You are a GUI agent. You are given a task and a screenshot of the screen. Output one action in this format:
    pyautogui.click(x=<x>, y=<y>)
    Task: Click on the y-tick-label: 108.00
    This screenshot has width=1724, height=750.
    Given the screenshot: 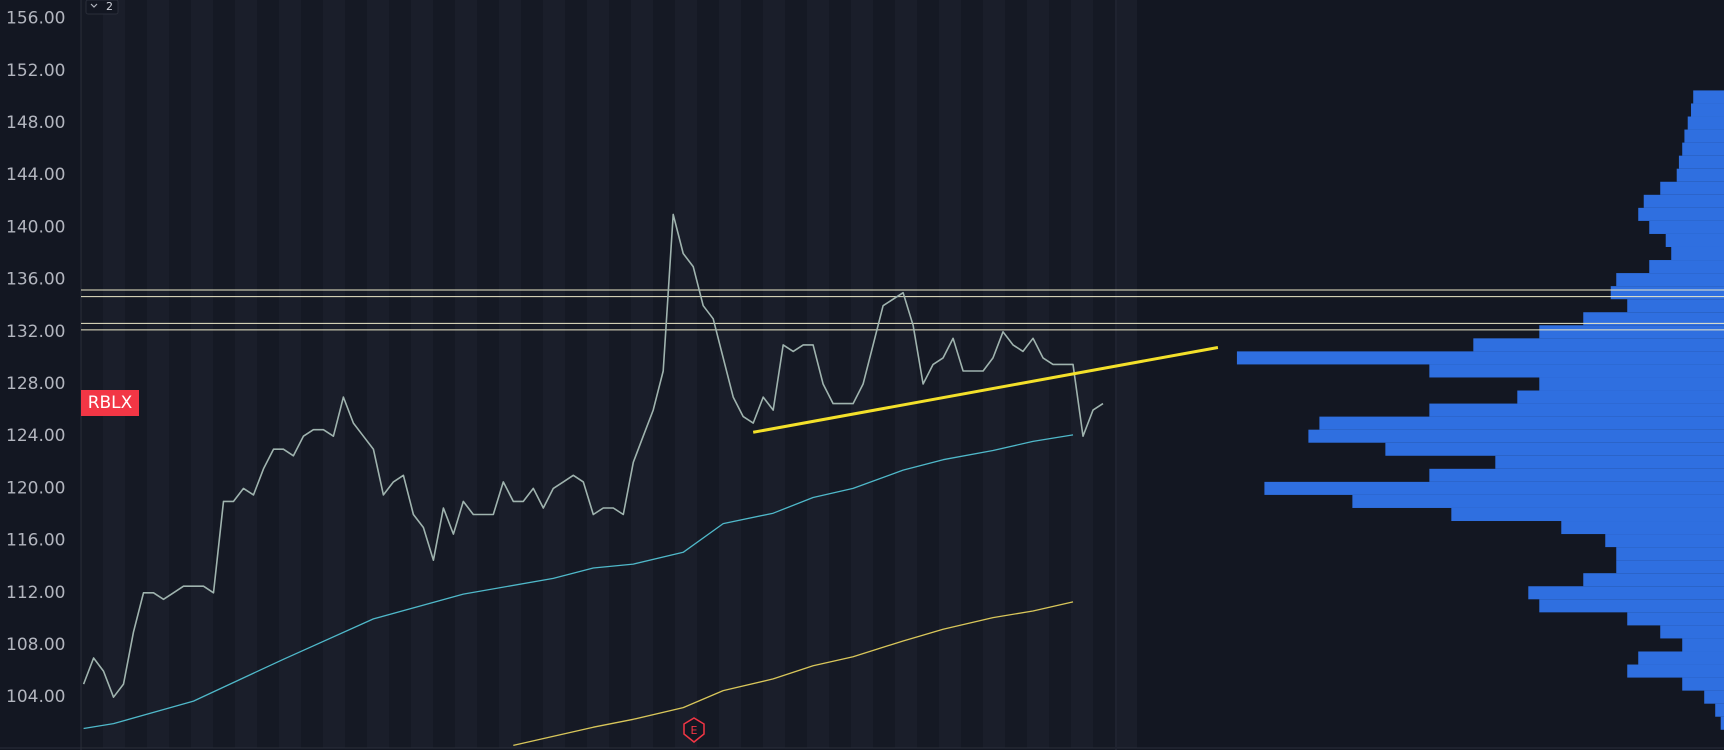 What is the action you would take?
    pyautogui.click(x=35, y=645)
    